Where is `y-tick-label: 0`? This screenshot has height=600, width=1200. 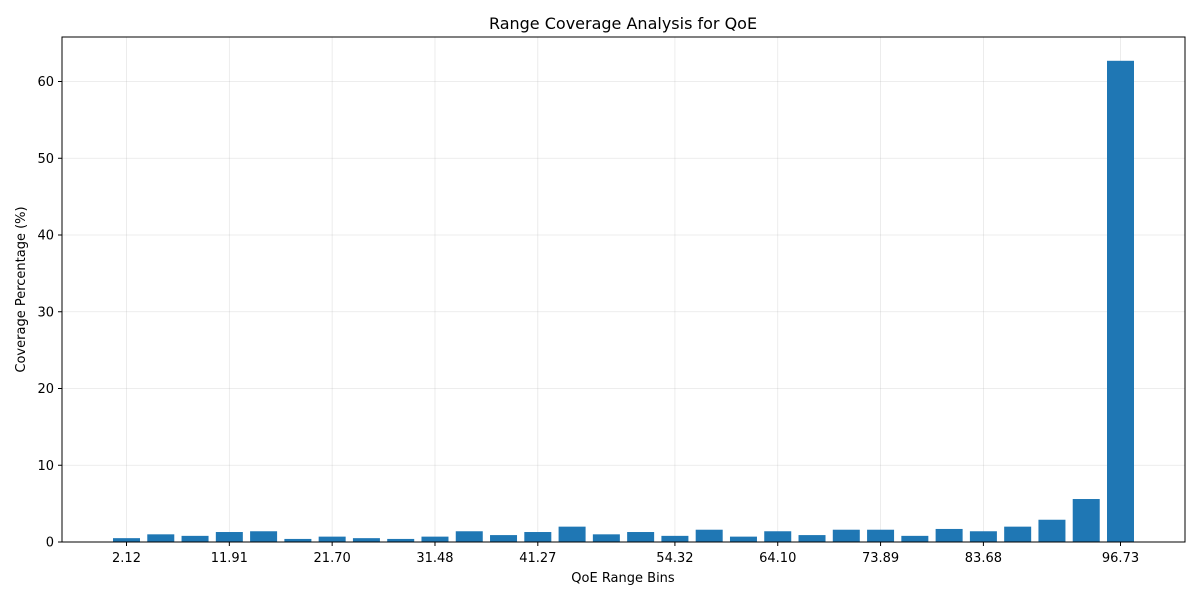 y-tick-label: 0 is located at coordinates (50, 543).